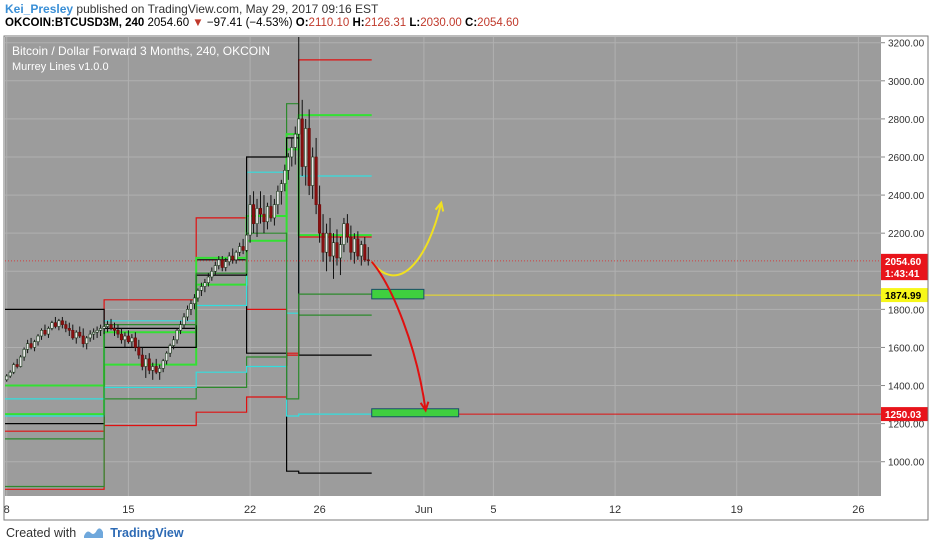  What do you see at coordinates (906, 234) in the screenshot?
I see `y-tick-label: 2200.00` at bounding box center [906, 234].